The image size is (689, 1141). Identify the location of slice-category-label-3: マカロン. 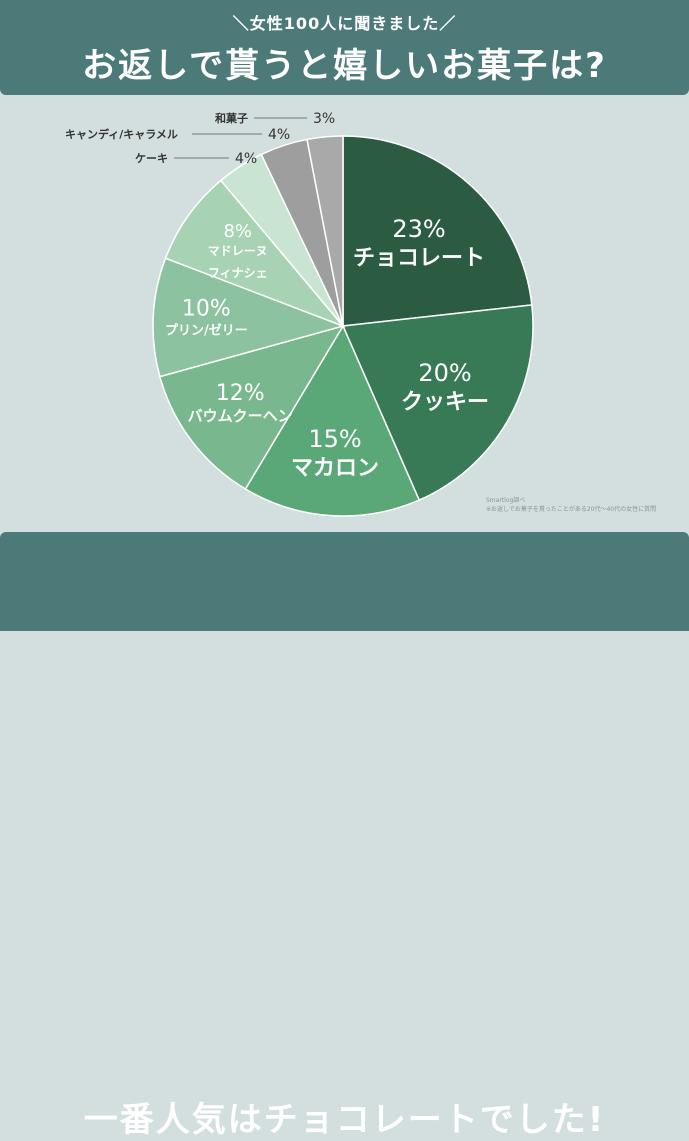
(335, 468).